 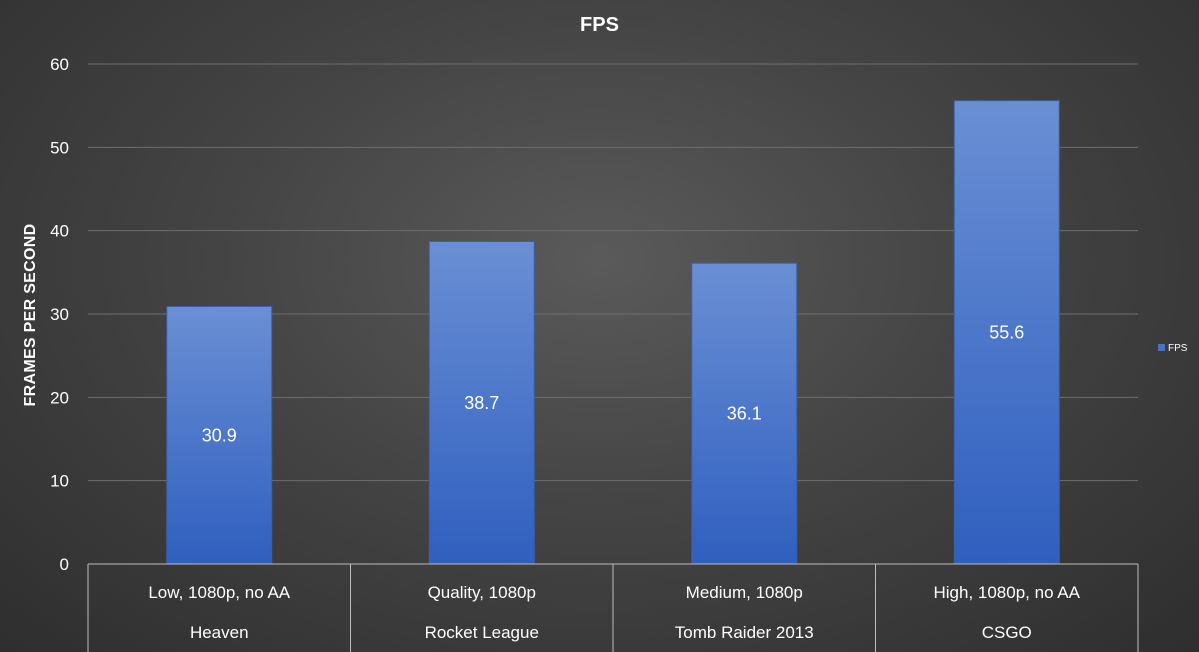 I want to click on data-label: 36.1, so click(x=744, y=414).